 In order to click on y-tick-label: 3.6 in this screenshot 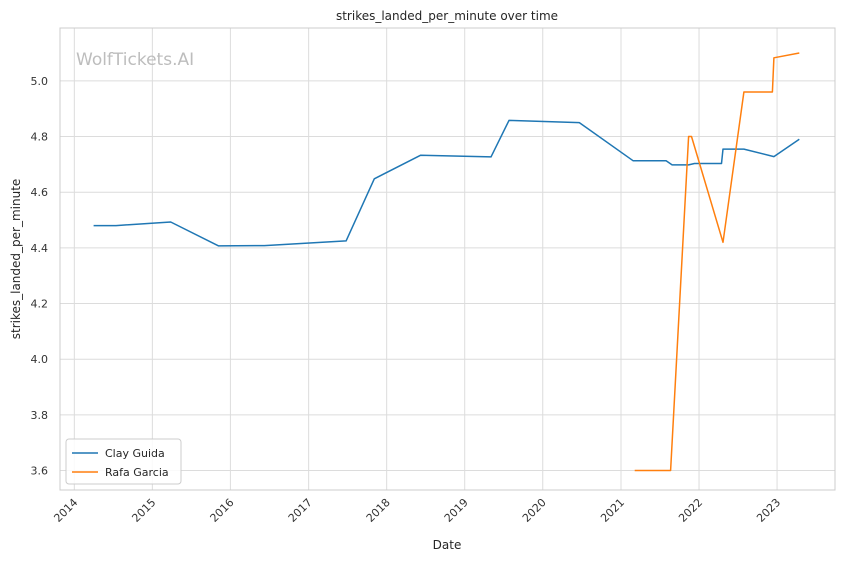, I will do `click(40, 471)`.